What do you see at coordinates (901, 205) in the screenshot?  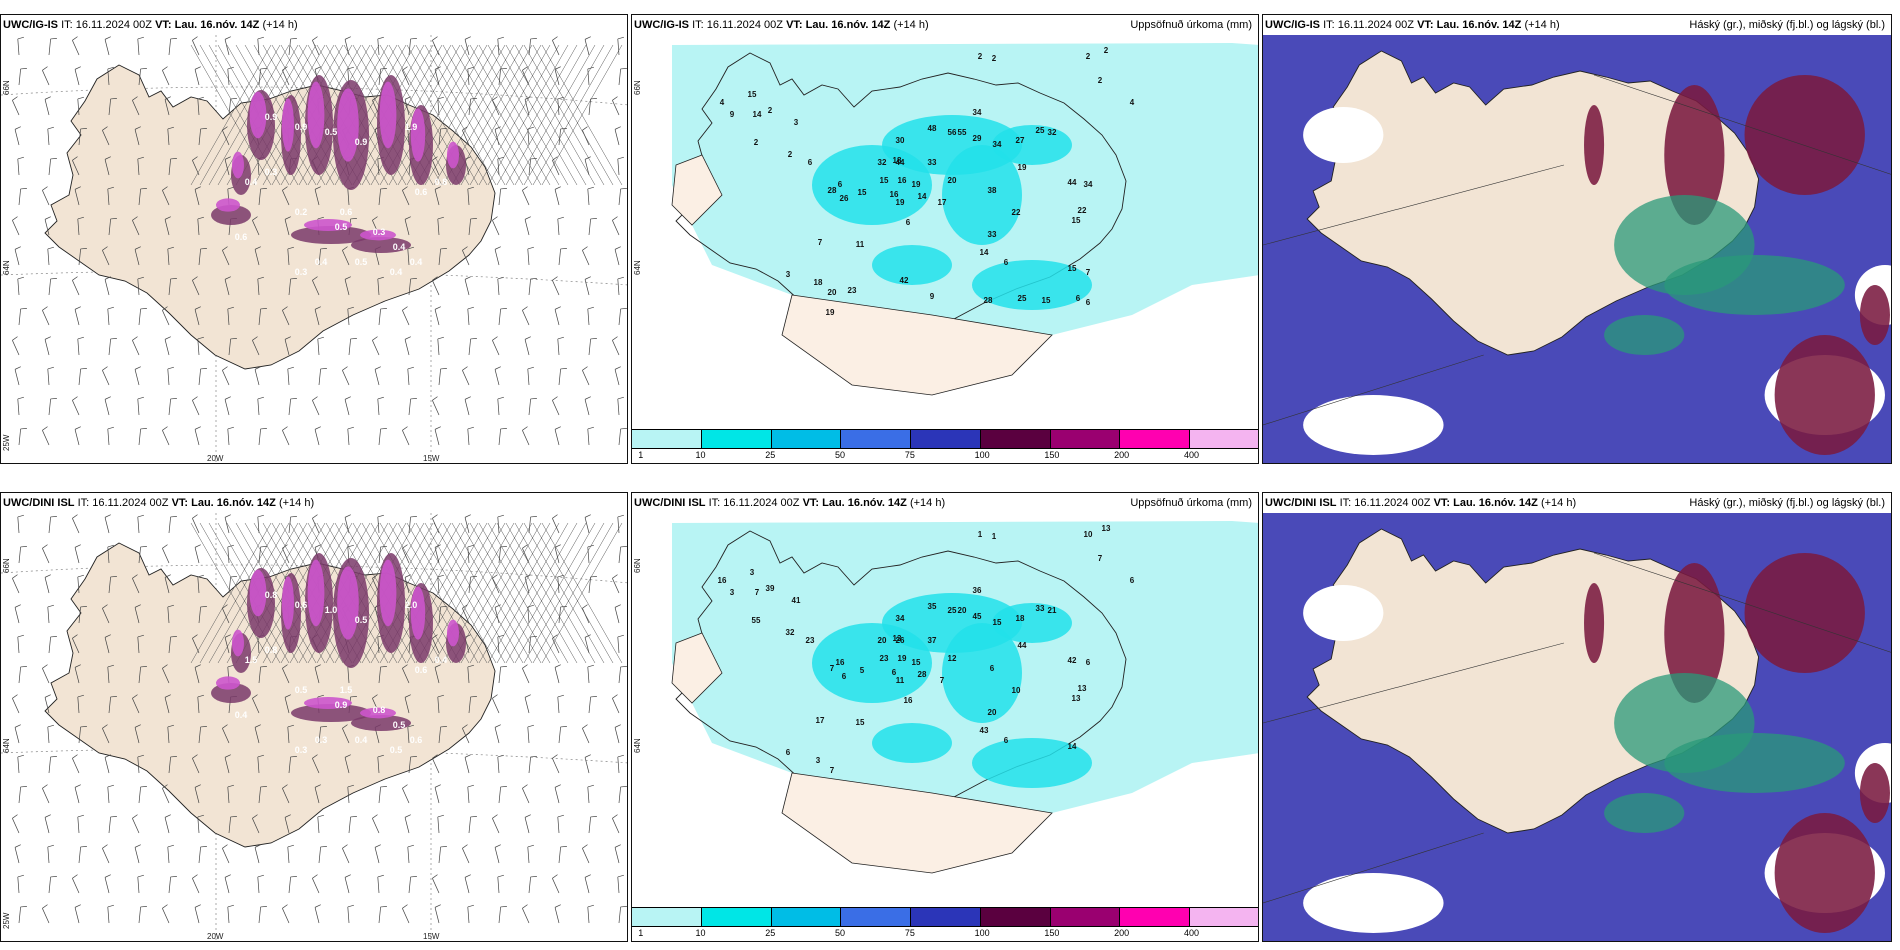 I see `iceland-land` at bounding box center [901, 205].